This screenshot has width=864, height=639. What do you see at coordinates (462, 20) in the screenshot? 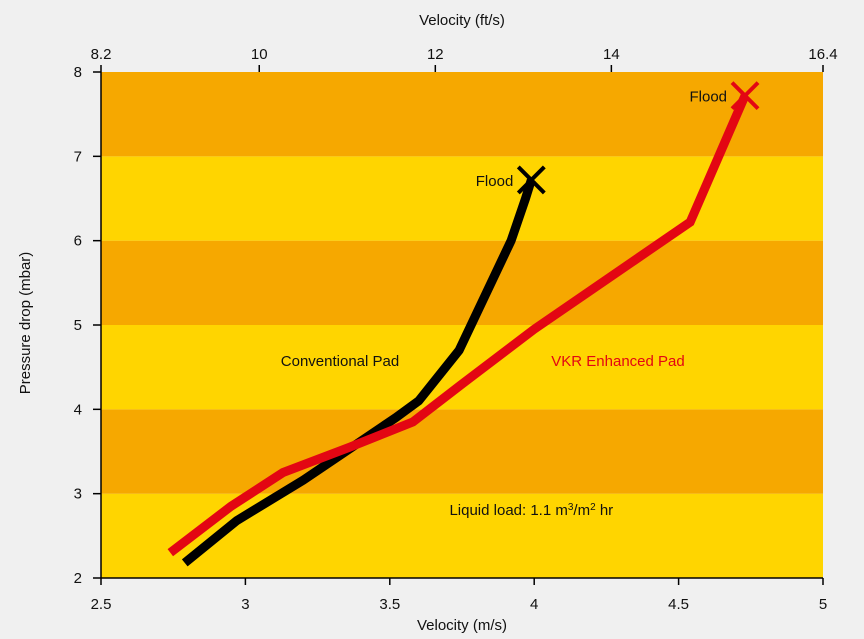
I see `top-axis-title: Velocity (ft/s)` at bounding box center [462, 20].